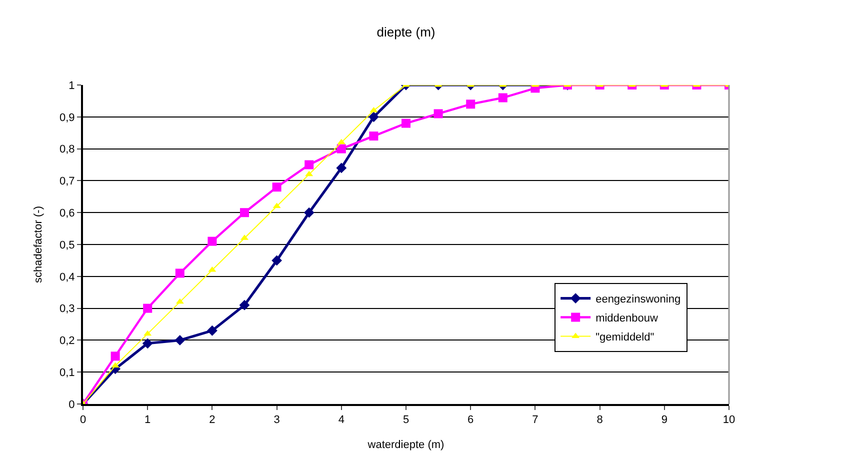  Describe the element at coordinates (38, 245) in the screenshot. I see `y-axis-title: schadefactor (-)` at that location.